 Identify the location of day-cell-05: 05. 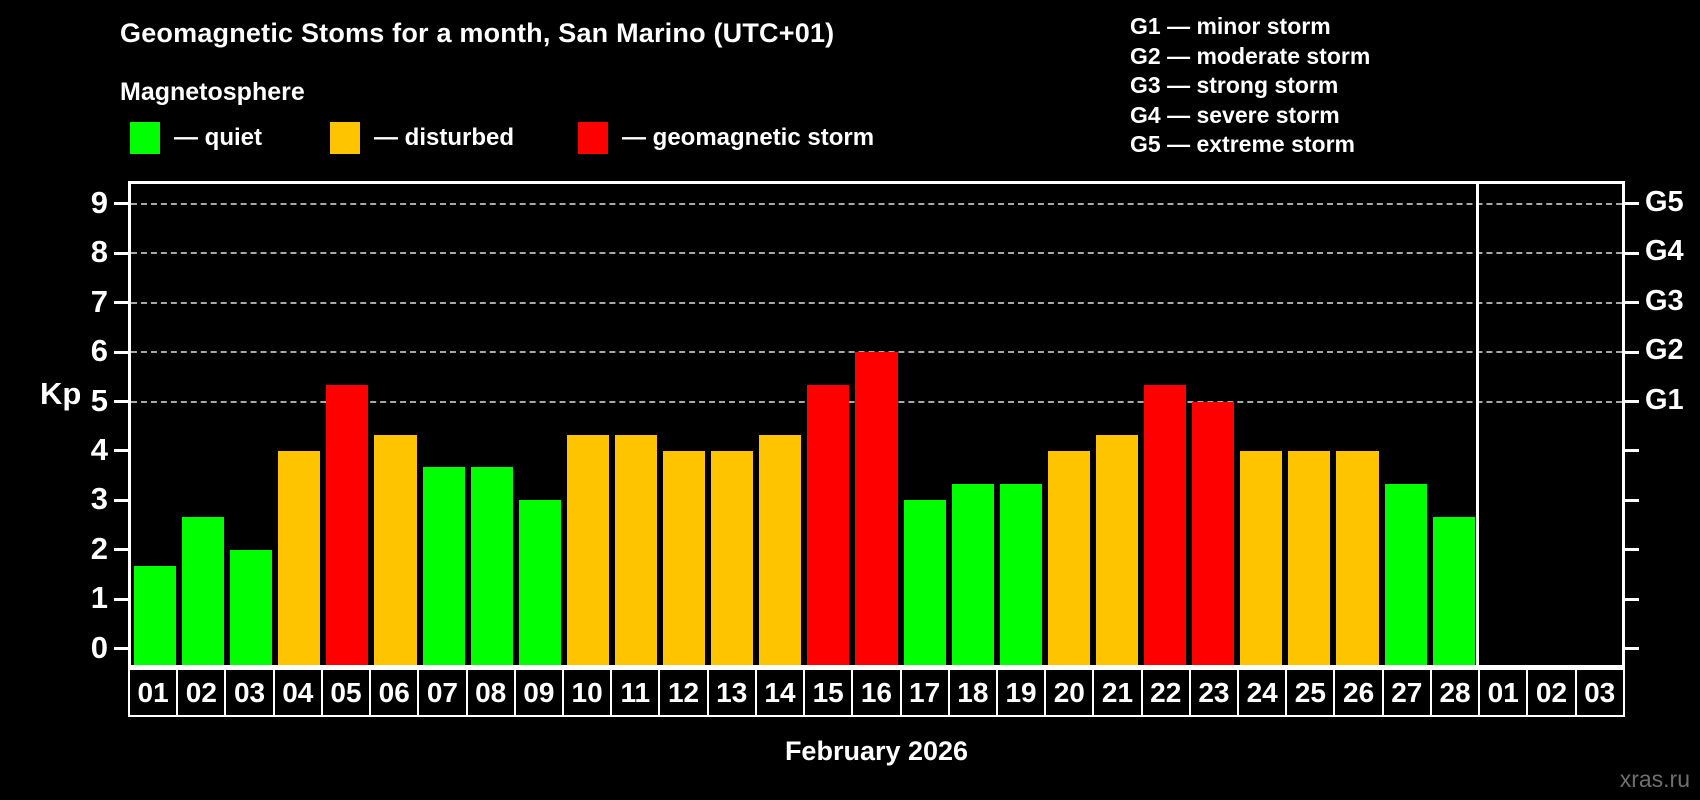
(346, 692).